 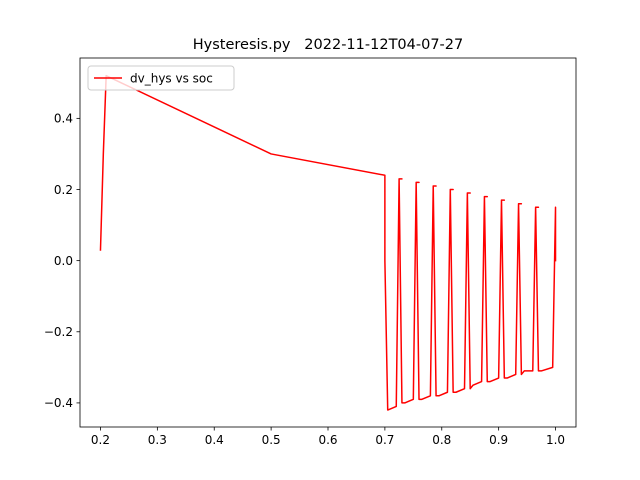 I want to click on y-tick-label: 0.4, so click(x=63, y=119).